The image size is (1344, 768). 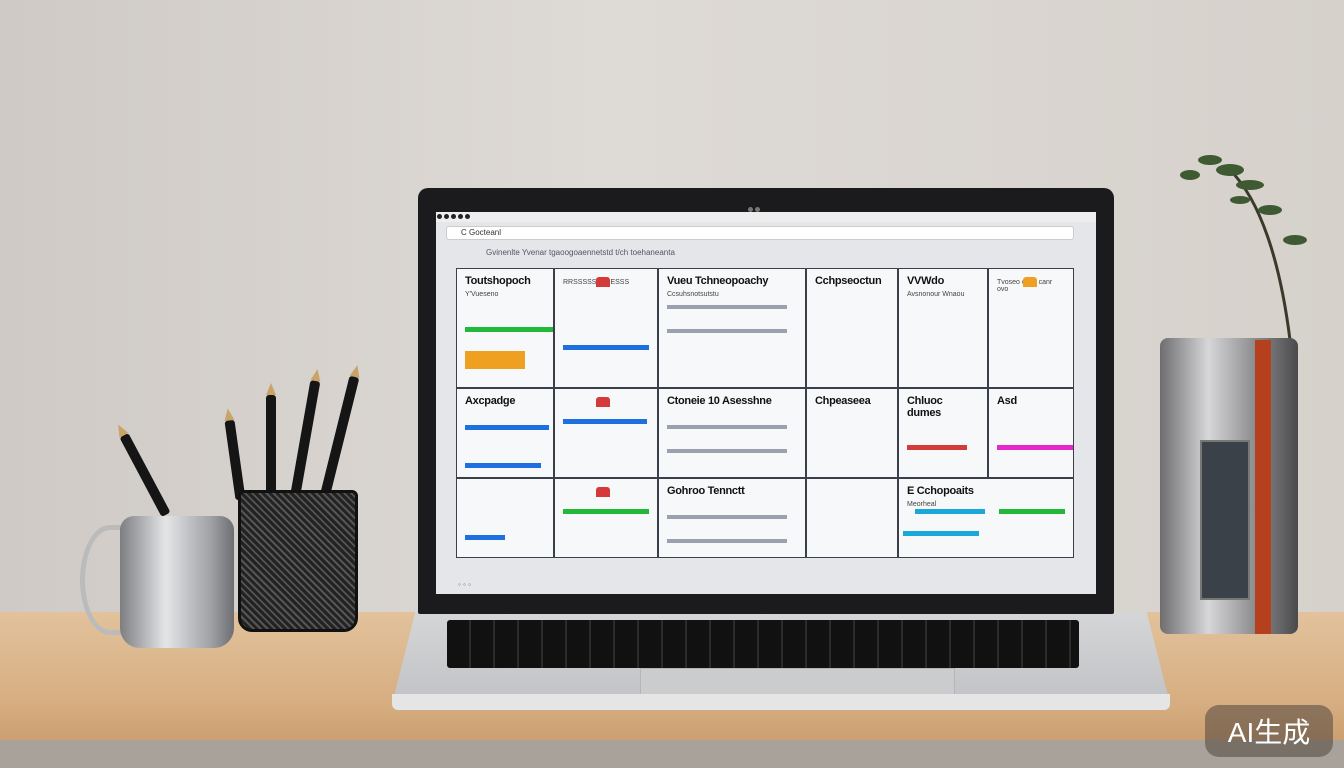 I want to click on card-subtitle: Meorheal, so click(x=922, y=504).